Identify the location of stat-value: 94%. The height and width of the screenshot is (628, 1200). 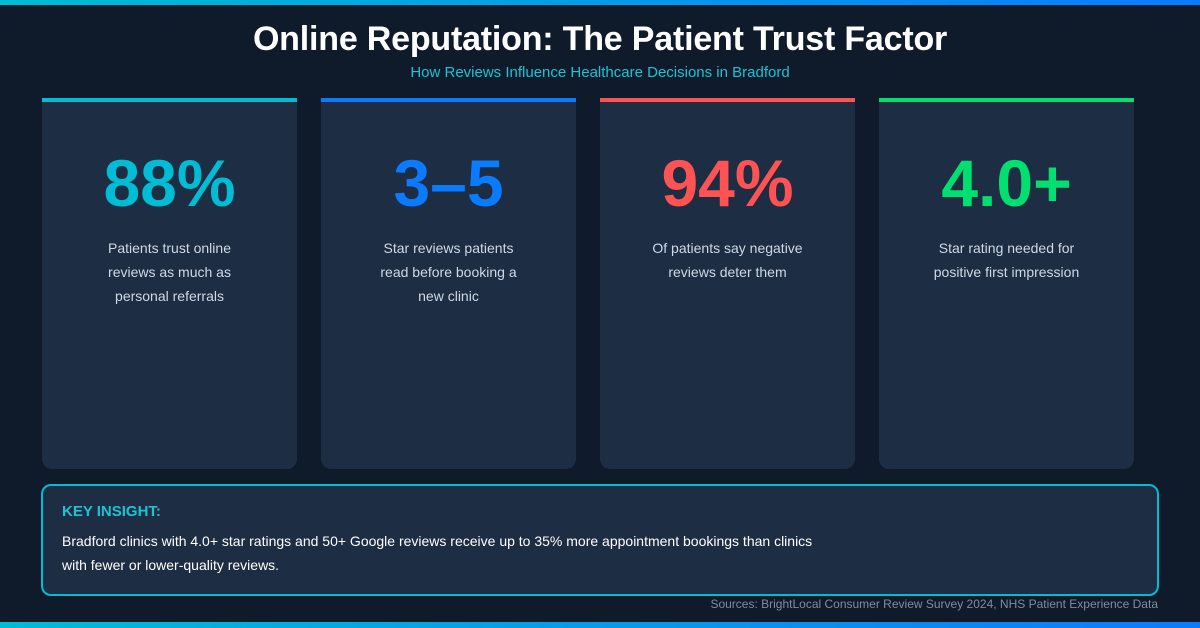
(727, 183).